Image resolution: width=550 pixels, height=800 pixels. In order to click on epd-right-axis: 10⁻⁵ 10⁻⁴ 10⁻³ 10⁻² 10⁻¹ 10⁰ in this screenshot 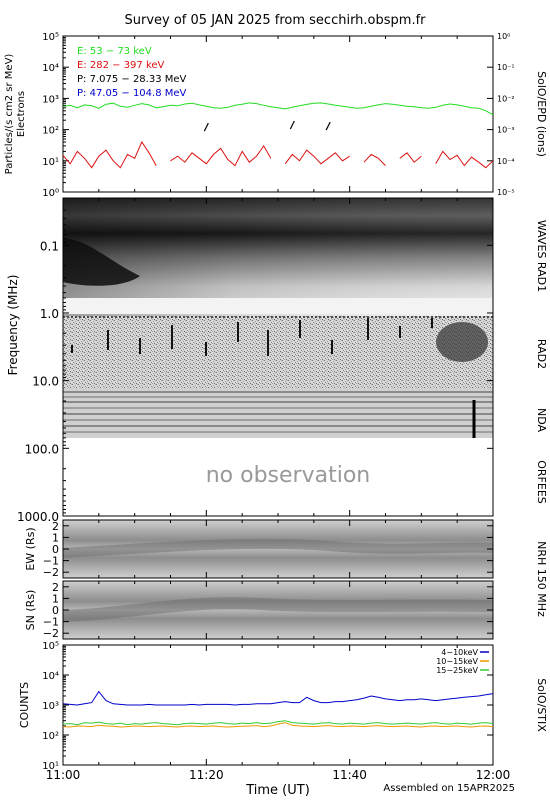, I will do `click(501, 114)`.